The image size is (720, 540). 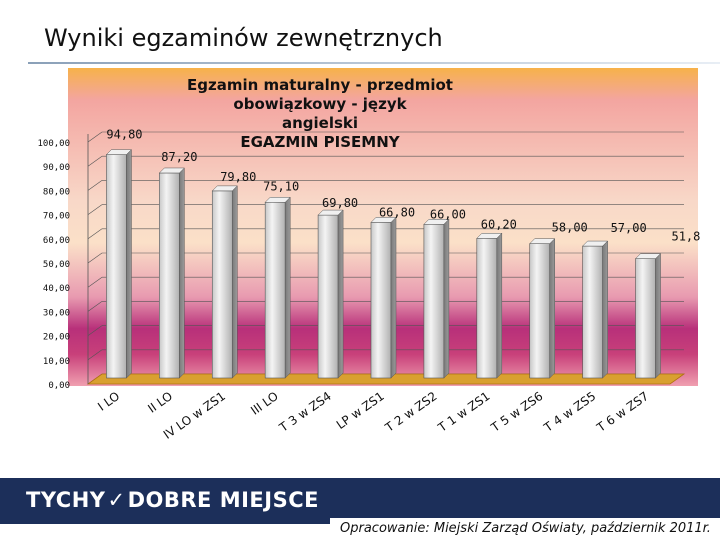 I want to click on y-tick-label: 80,00, so click(x=56, y=192).